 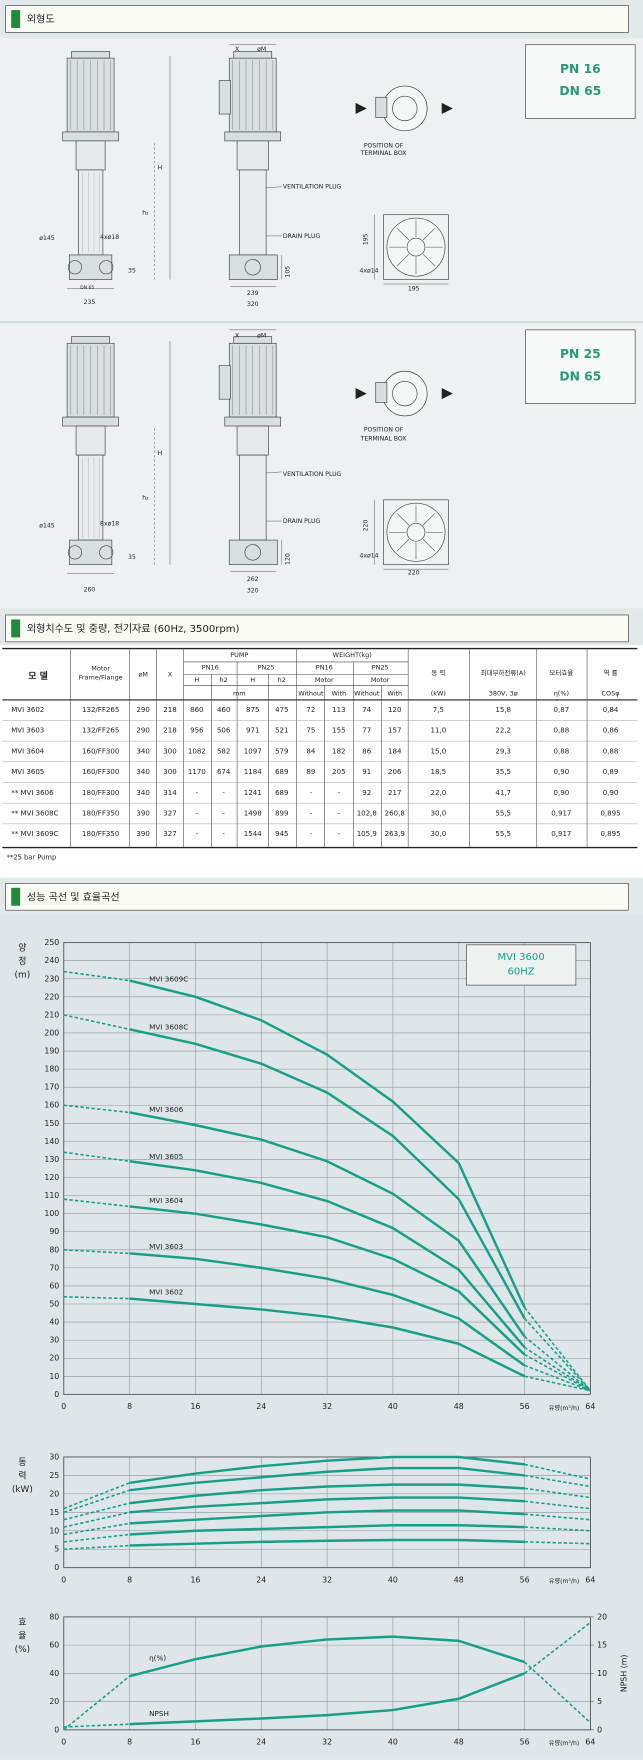 What do you see at coordinates (599, 1729) in the screenshot?
I see `y2-tick-label: 0` at bounding box center [599, 1729].